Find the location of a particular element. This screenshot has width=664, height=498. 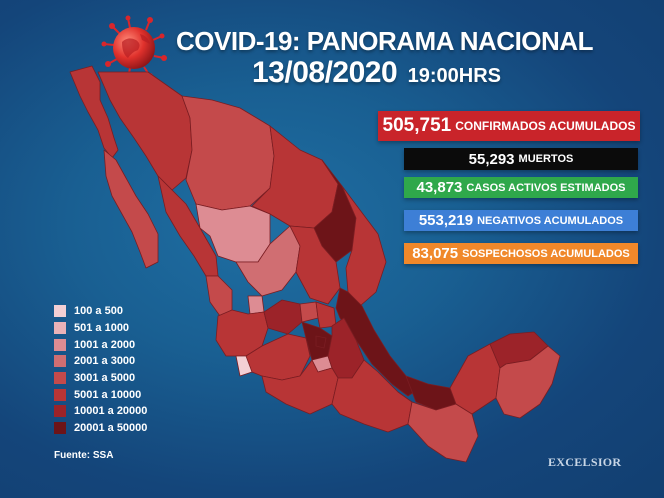

state-chiapas is located at coordinates (443, 432).